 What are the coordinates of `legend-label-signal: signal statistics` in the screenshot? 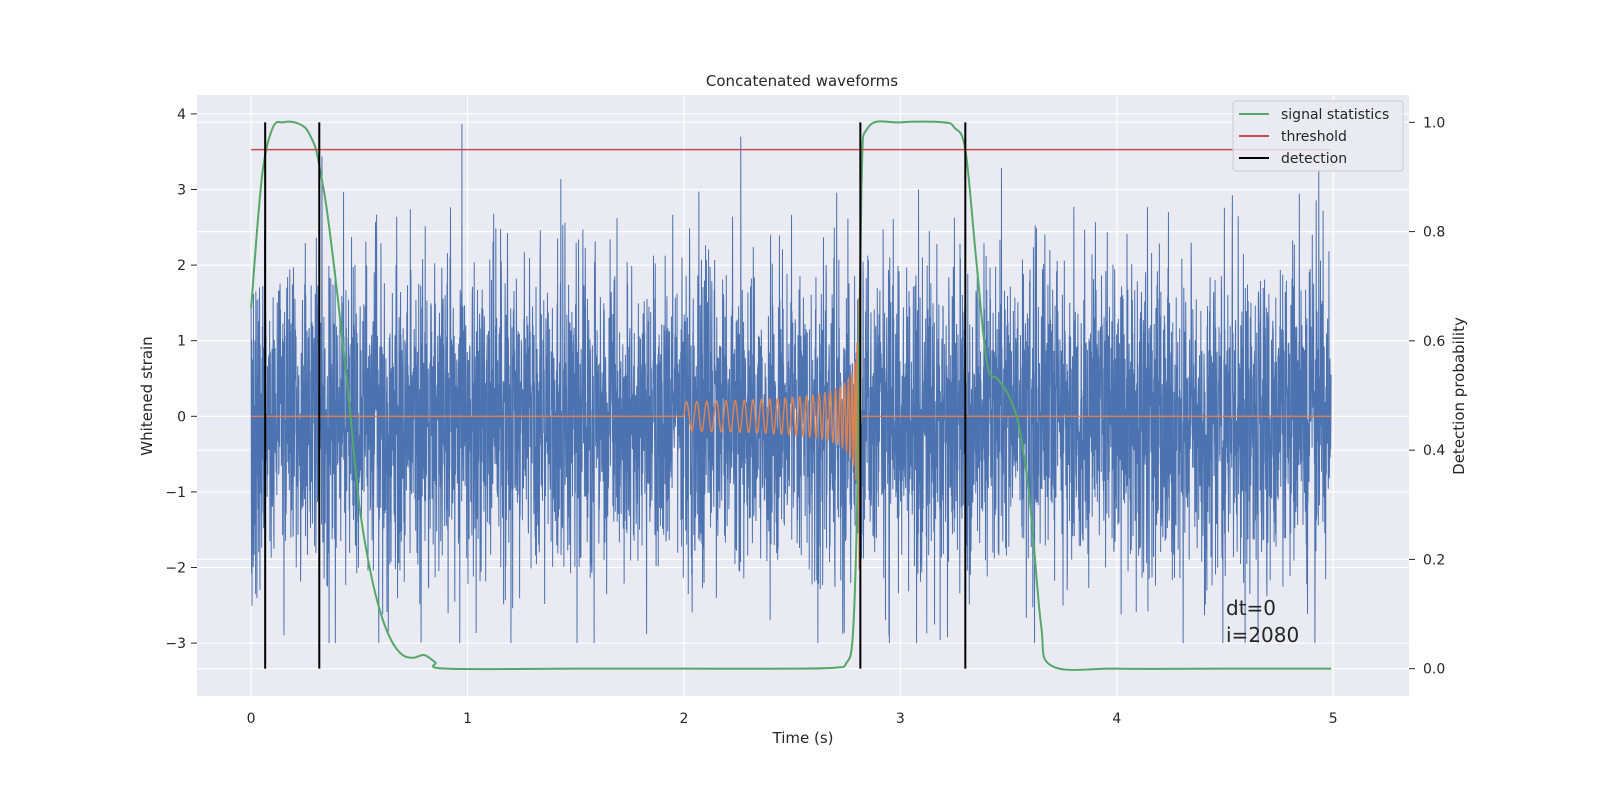 It's located at (1335, 115).